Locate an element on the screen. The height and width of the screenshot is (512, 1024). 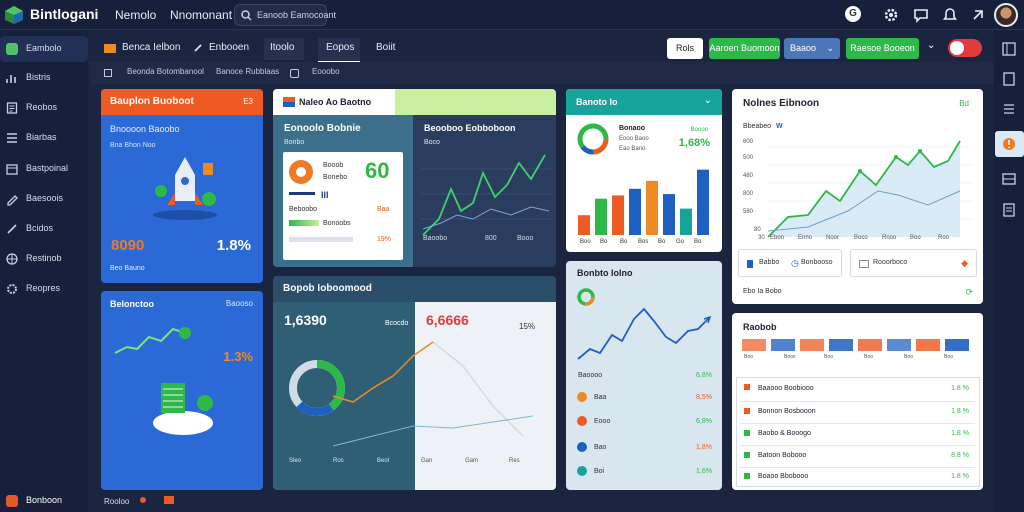
subtoolbar is located at coordinates (542, 73).